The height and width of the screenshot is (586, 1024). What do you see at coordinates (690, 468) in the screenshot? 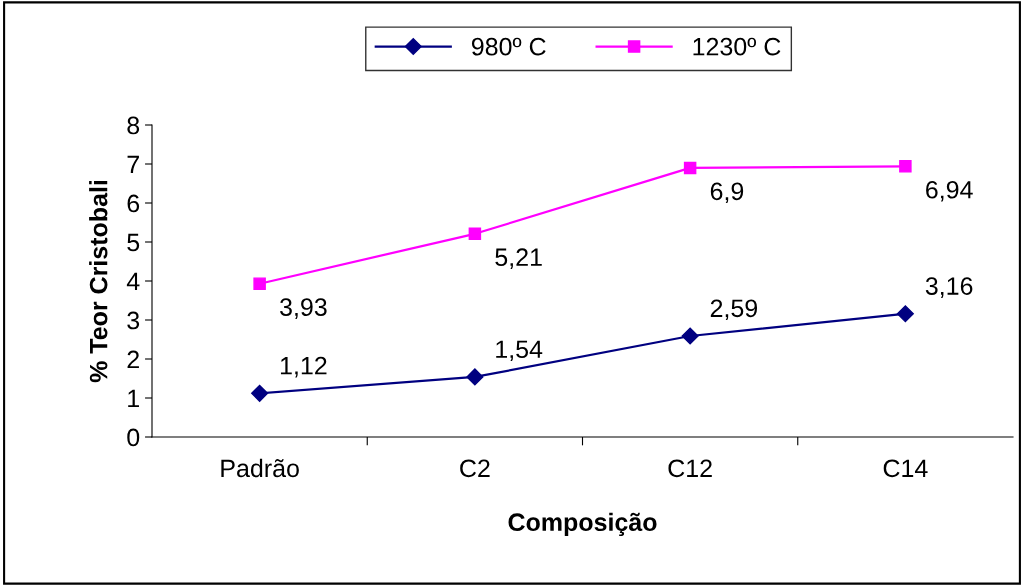
I see `x-tick-label: C12` at bounding box center [690, 468].